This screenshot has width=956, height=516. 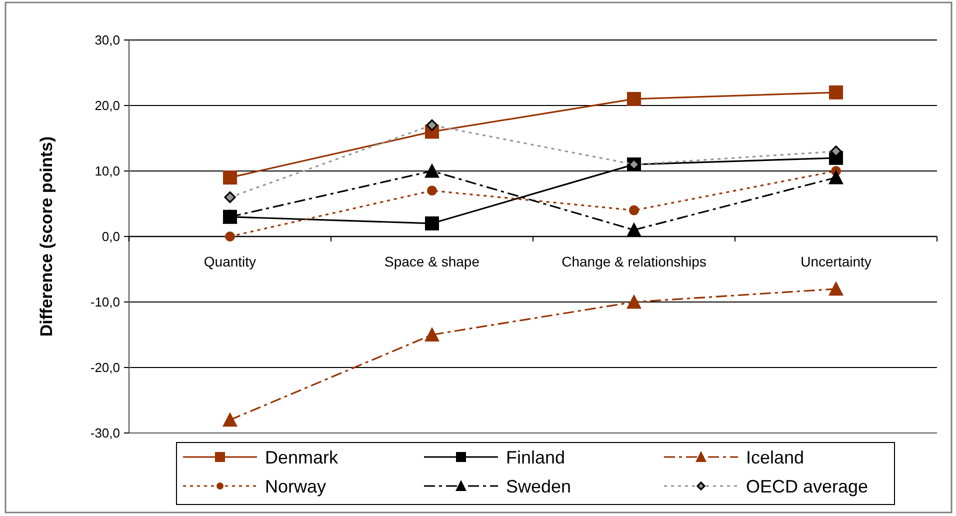 What do you see at coordinates (111, 236) in the screenshot?
I see `y-tick-label: 0,0` at bounding box center [111, 236].